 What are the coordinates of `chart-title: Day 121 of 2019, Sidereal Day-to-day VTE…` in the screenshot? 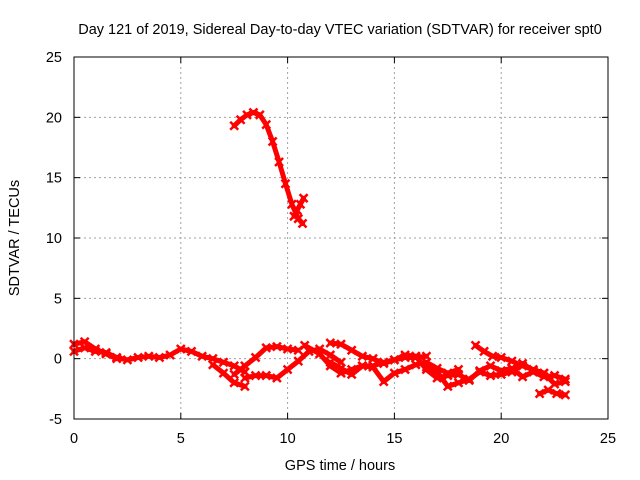 It's located at (340, 30).